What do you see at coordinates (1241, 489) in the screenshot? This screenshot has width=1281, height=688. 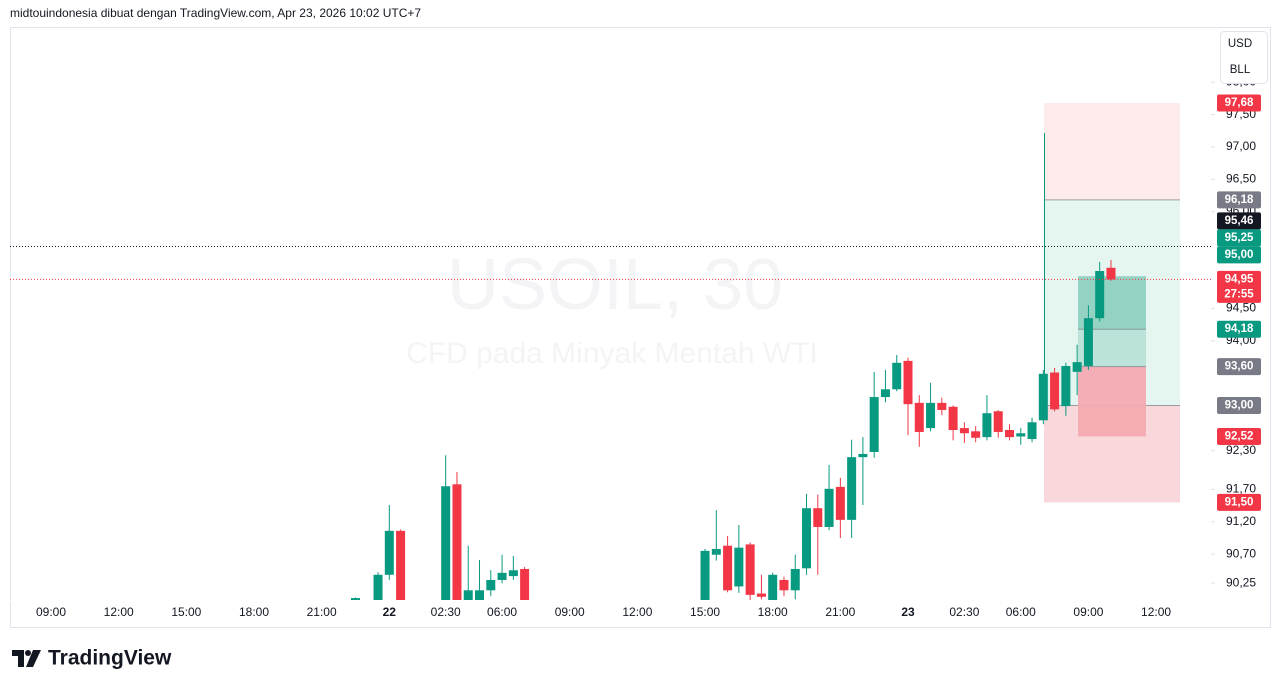 I see `y-tick-label: 91,70` at bounding box center [1241, 489].